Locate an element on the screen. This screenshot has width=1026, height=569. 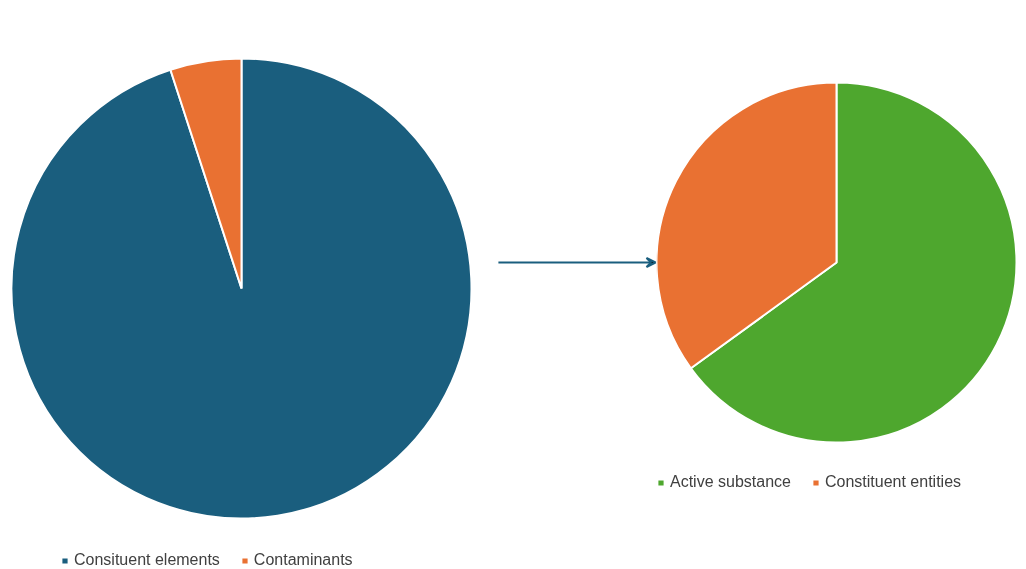
legend-label: Constituent entities is located at coordinates (893, 482).